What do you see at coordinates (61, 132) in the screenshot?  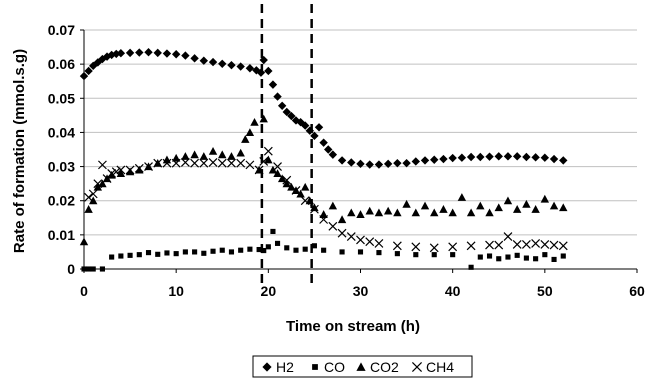 I see `y-tick-label: 0.04` at bounding box center [61, 132].